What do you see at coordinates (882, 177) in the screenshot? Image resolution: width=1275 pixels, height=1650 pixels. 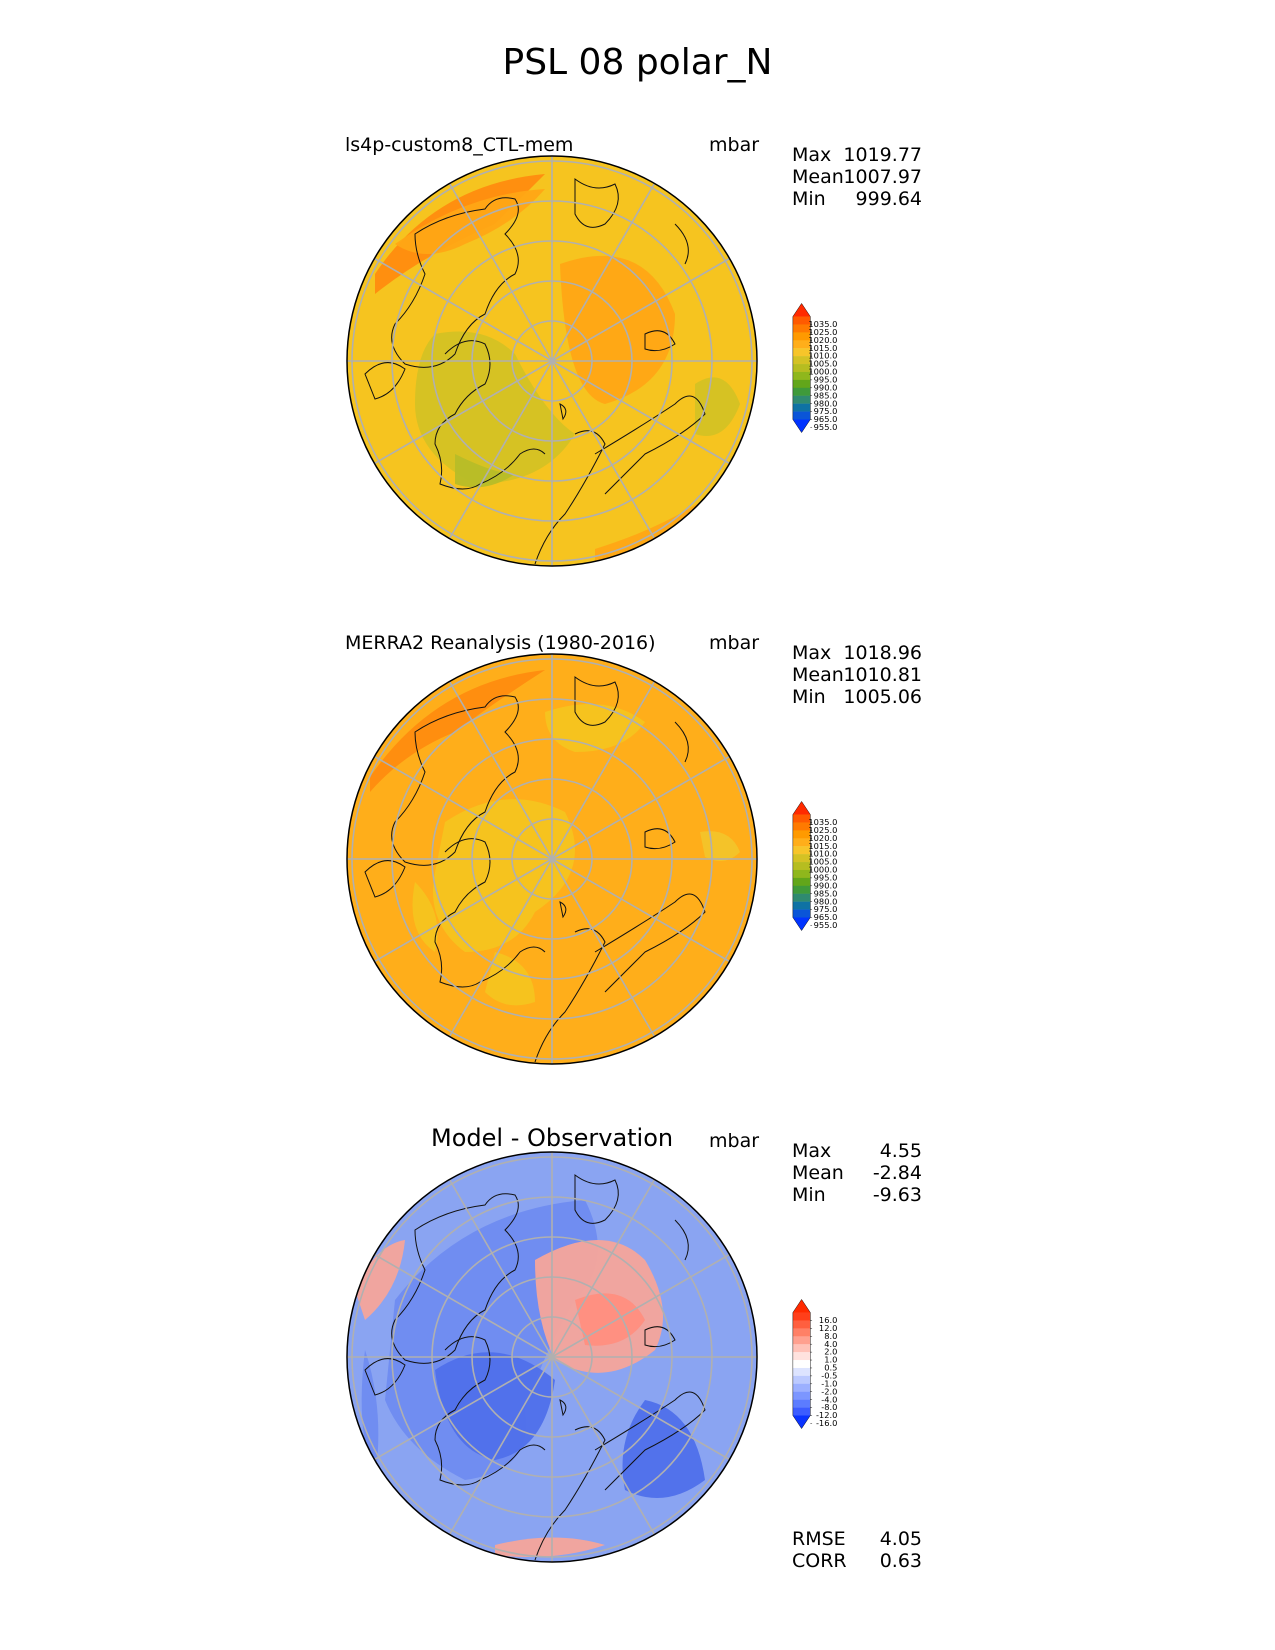 I see `stat-value: 1007.97` at bounding box center [882, 177].